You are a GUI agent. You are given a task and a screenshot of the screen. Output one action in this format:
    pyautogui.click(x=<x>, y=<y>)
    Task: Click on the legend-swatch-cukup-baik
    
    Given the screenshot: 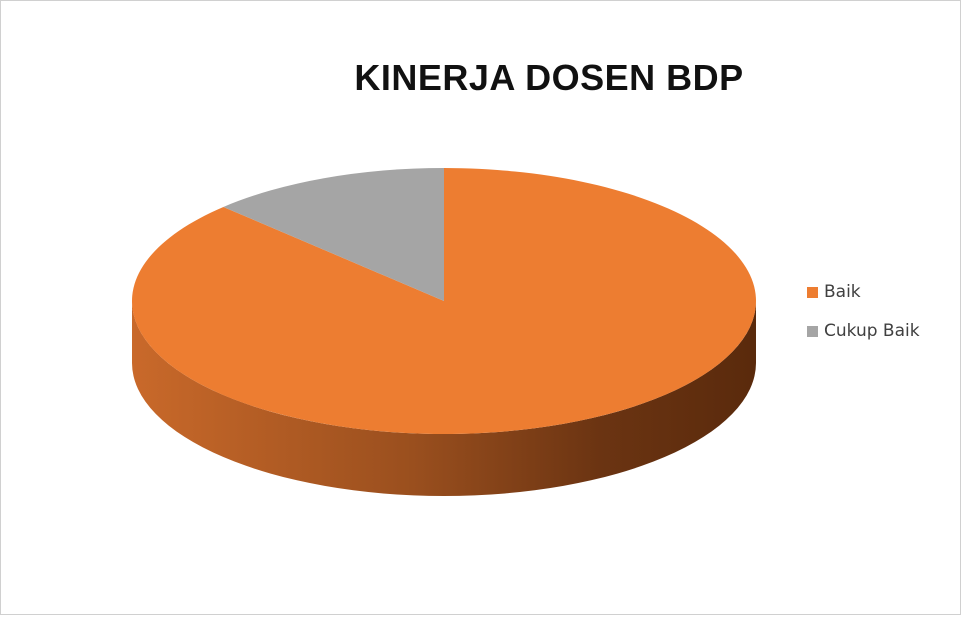 What is the action you would take?
    pyautogui.click(x=812, y=331)
    